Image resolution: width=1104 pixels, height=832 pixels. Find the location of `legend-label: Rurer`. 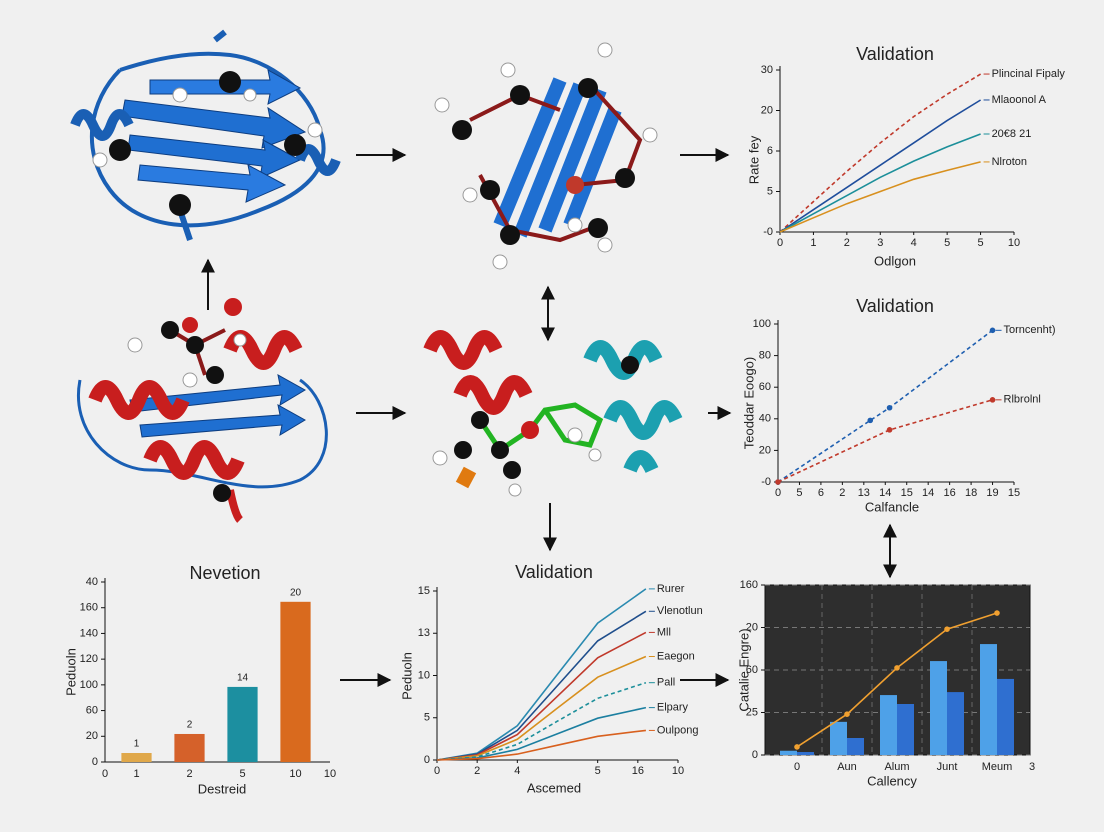

legend-label: Rurer is located at coordinates (671, 589).